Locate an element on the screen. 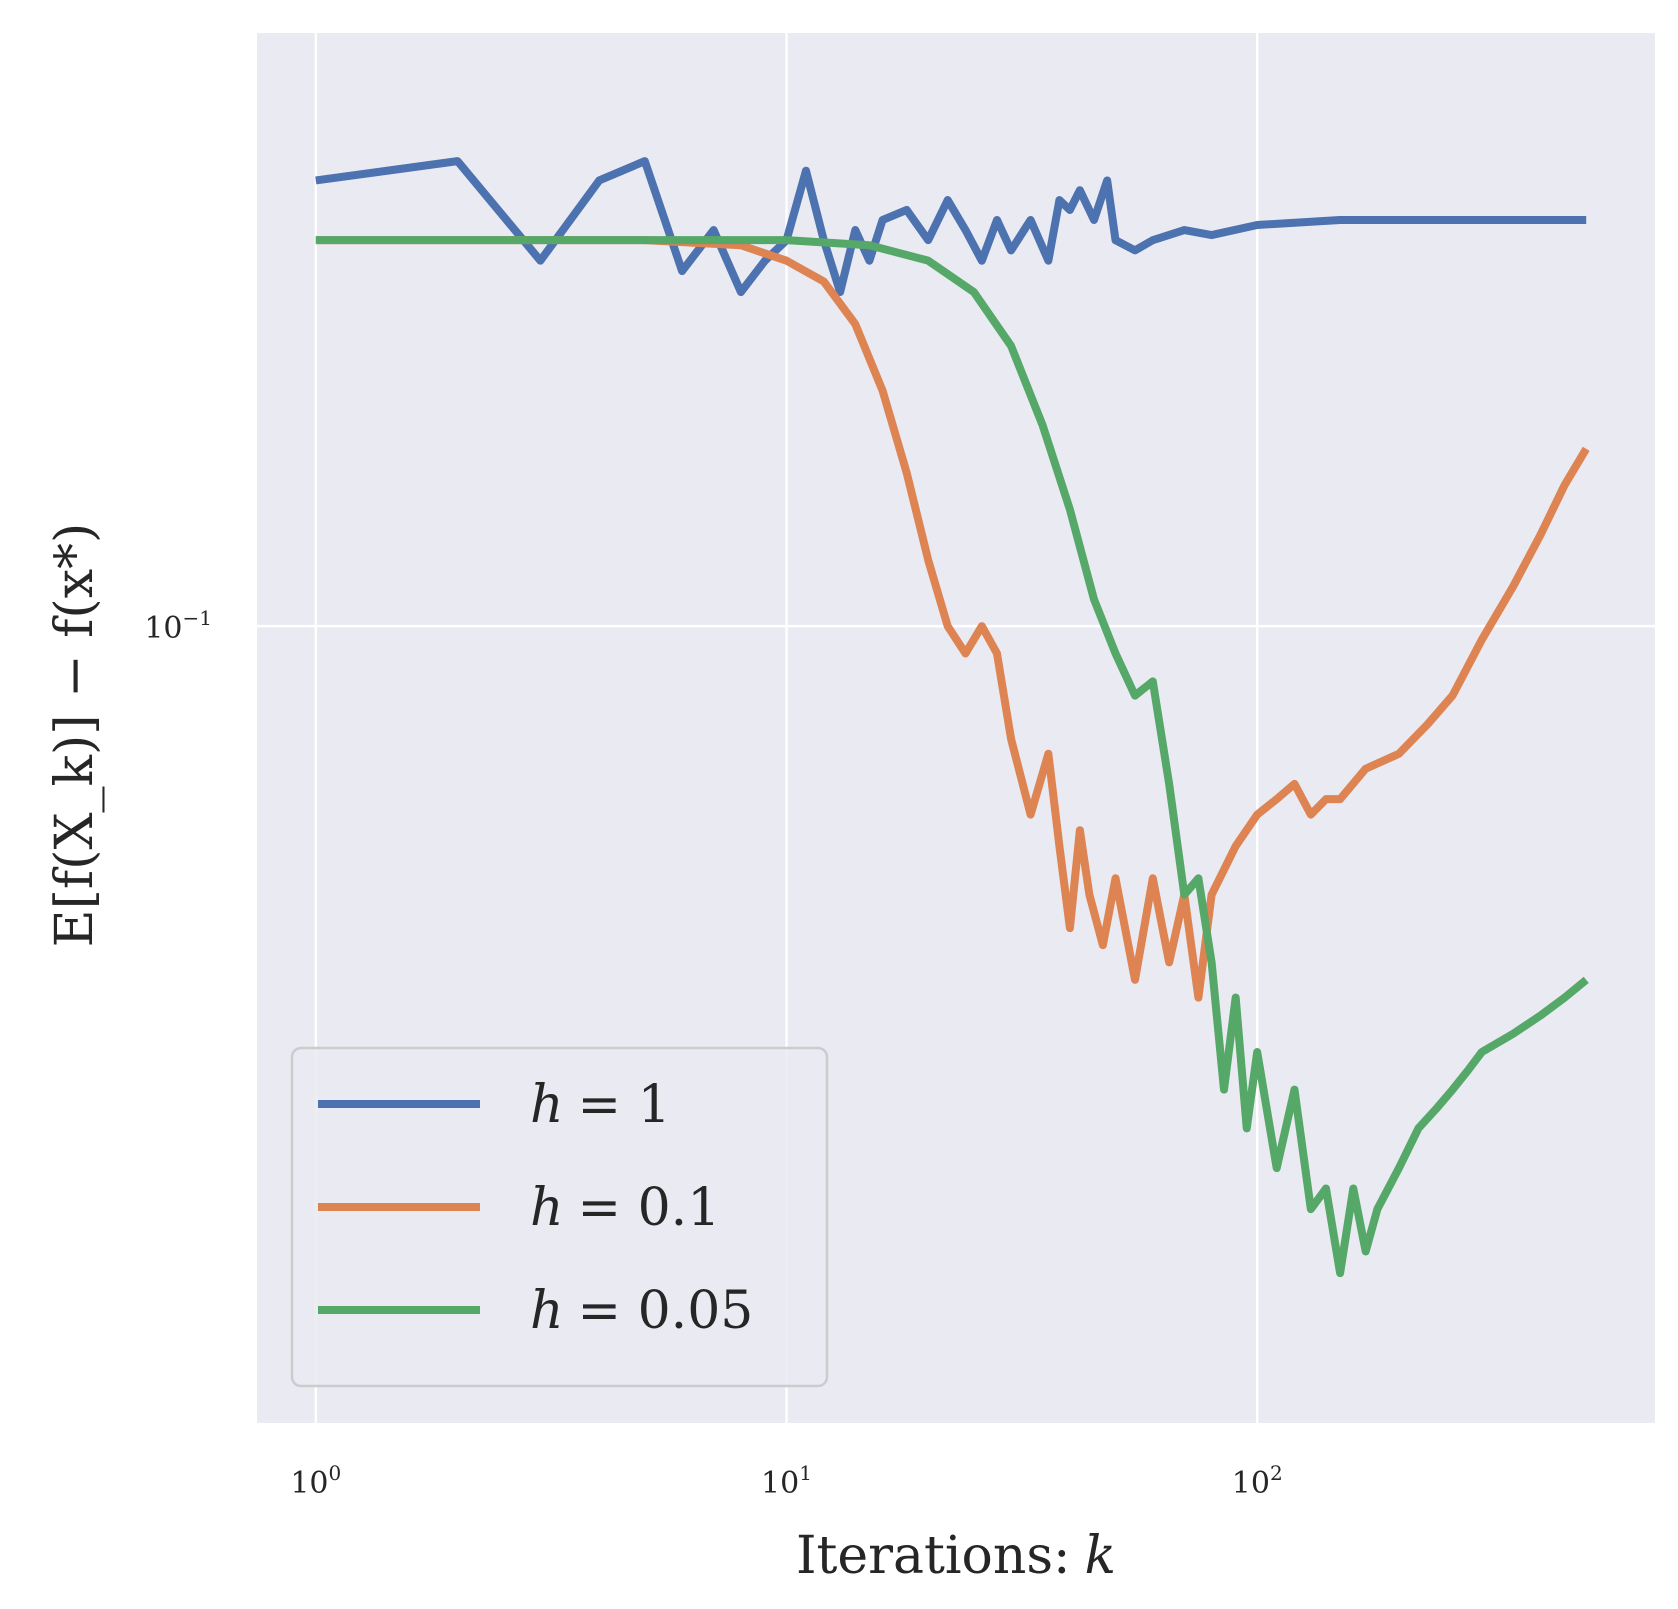 The width and height of the screenshot is (1678, 1609). legend-box is located at coordinates (559, 1217).